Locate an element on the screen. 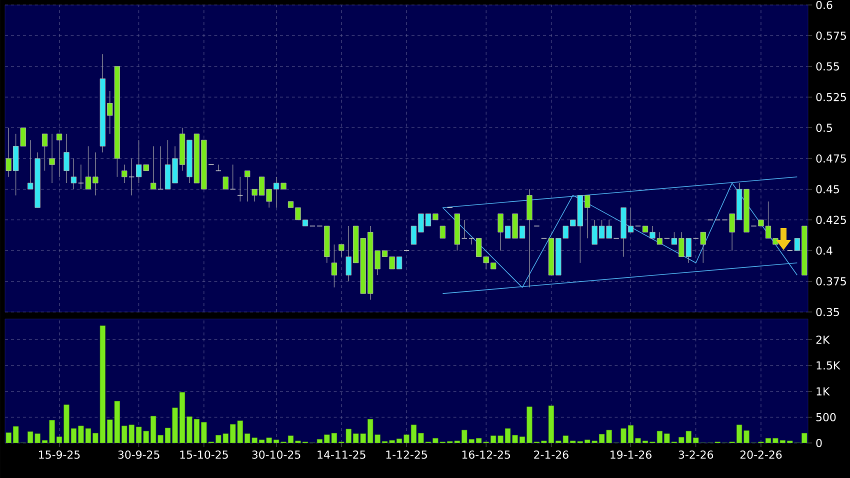  y-tick-label: 0.575 is located at coordinates (831, 36).